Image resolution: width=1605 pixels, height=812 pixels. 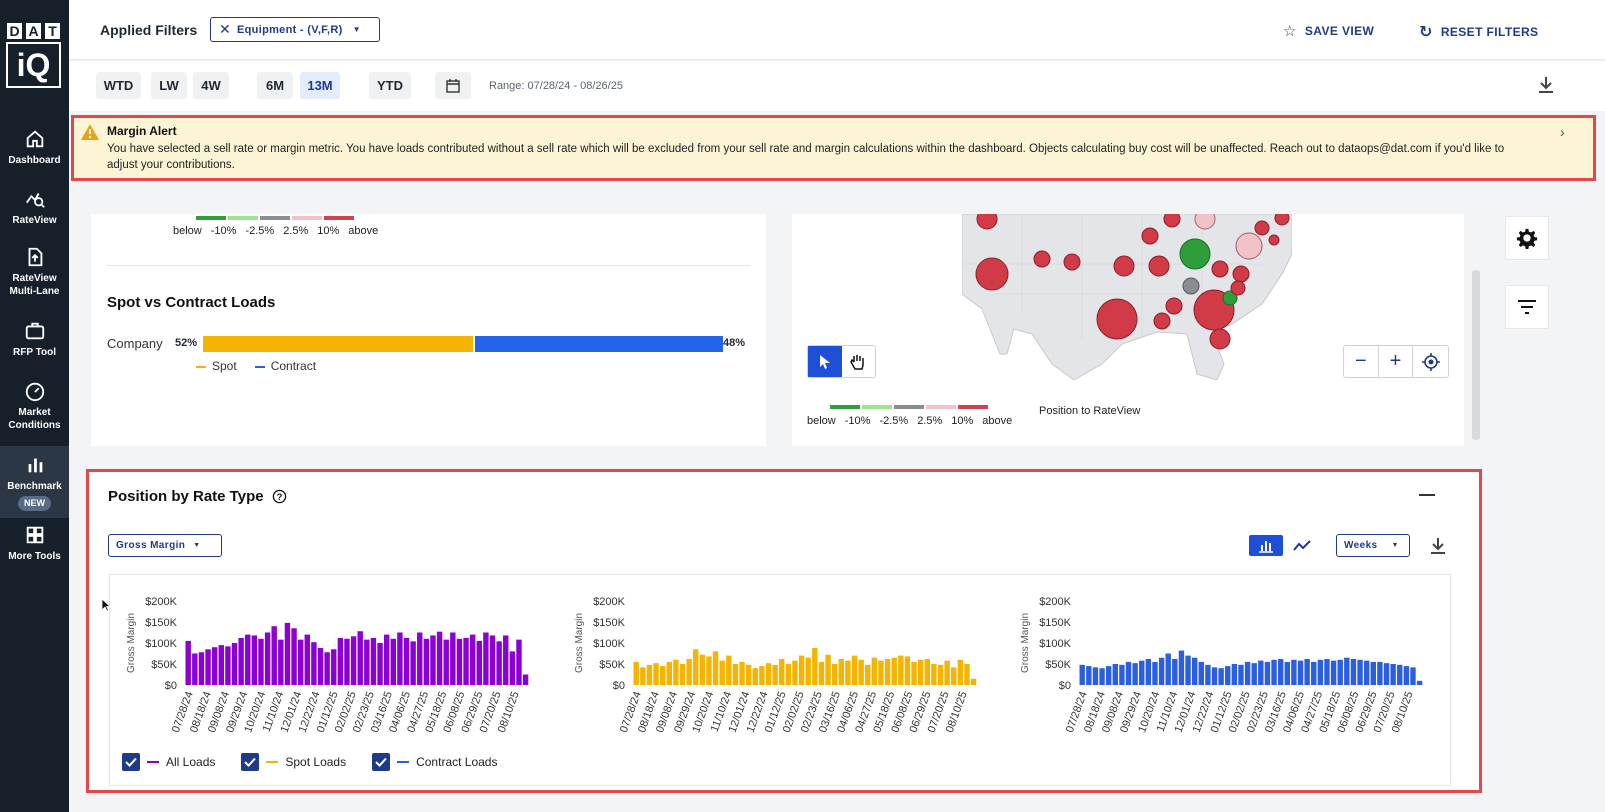 I want to click on divider, so click(x=429, y=265).